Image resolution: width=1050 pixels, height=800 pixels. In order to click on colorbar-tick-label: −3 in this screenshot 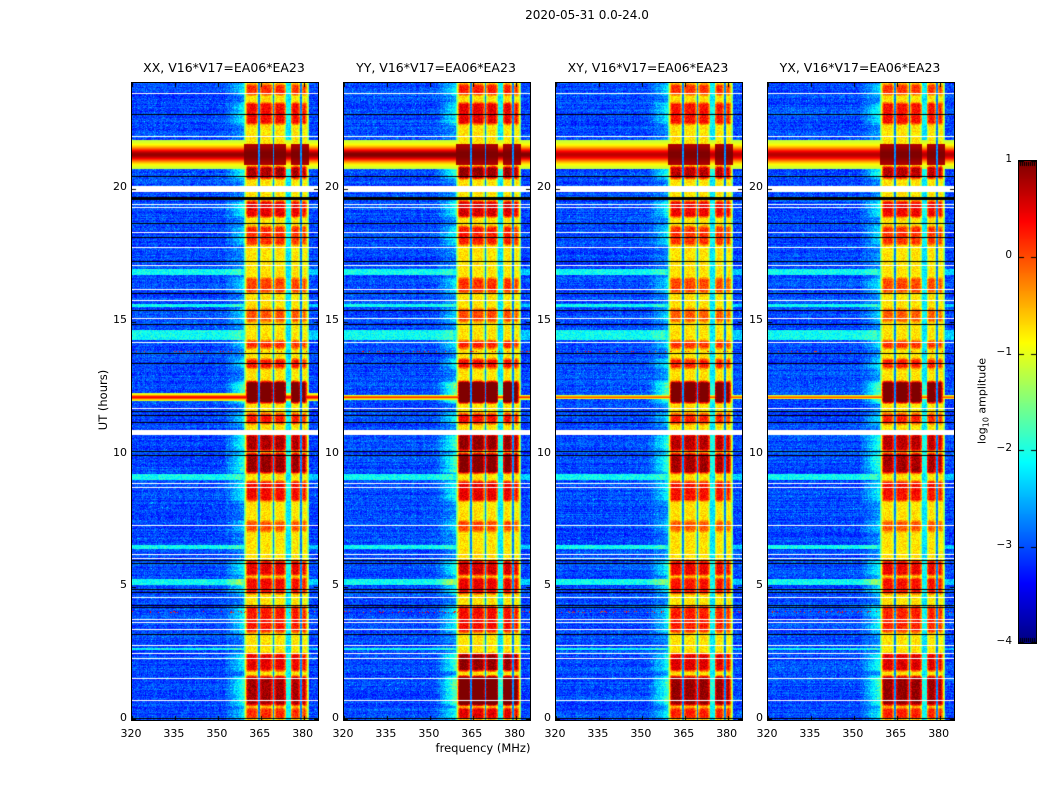, I will do `click(1004, 544)`.